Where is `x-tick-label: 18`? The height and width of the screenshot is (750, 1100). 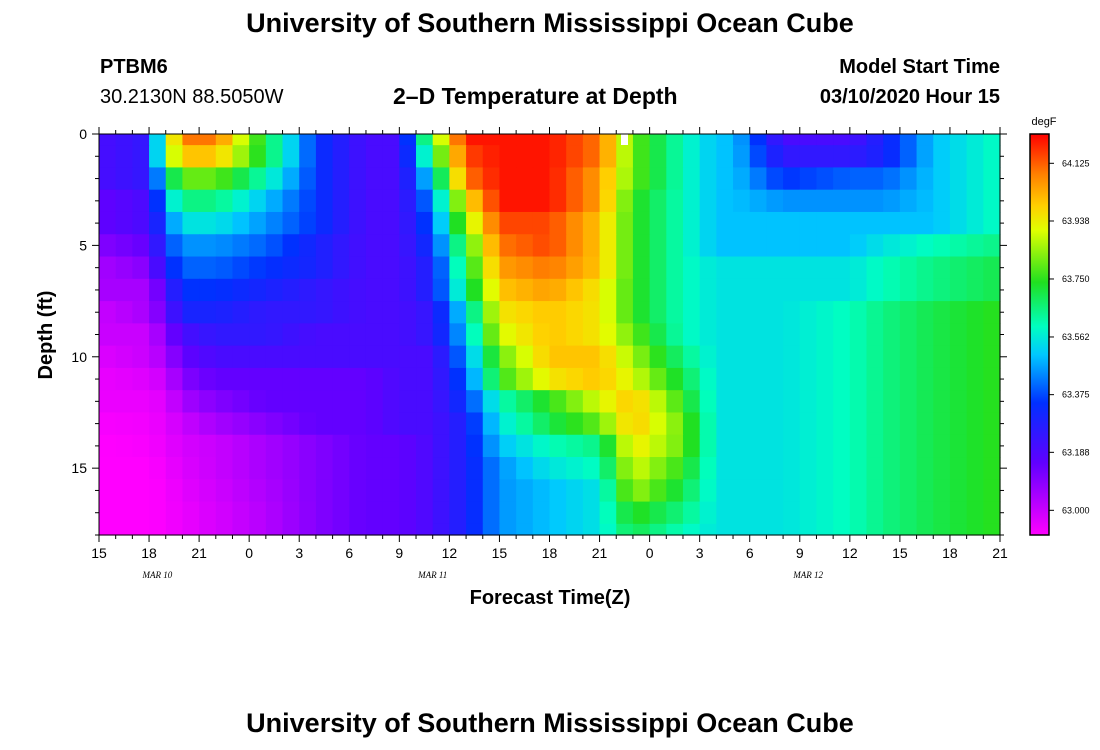
x-tick-label: 18 is located at coordinates (950, 553).